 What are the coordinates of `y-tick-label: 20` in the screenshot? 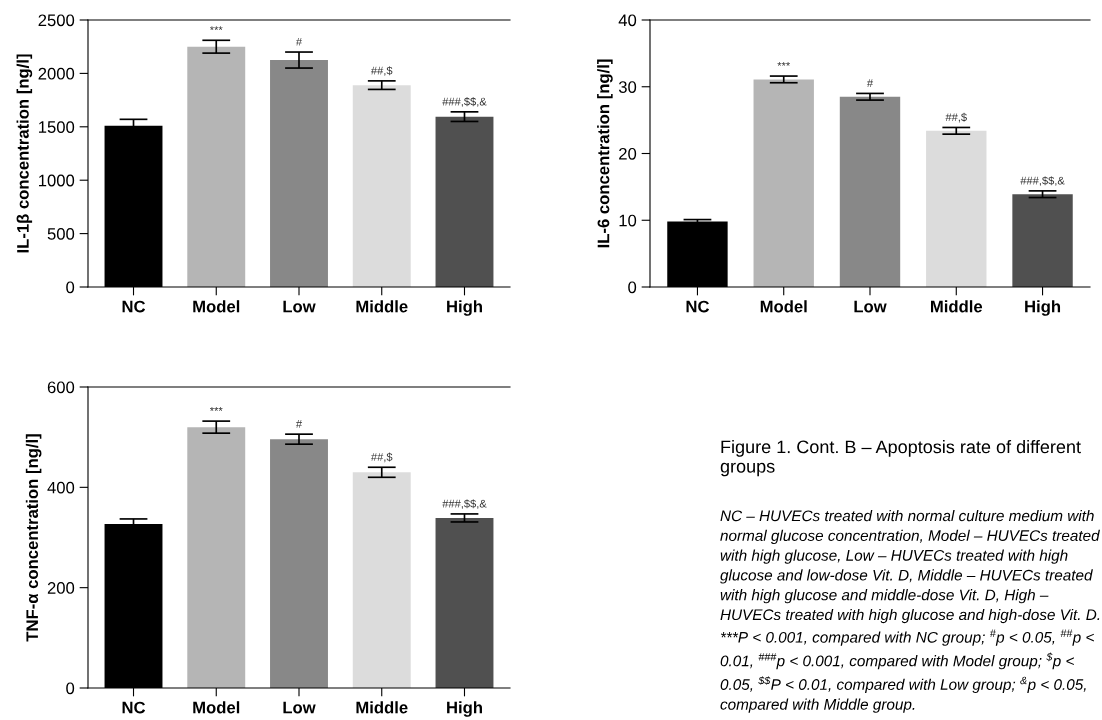 It's located at (628, 153).